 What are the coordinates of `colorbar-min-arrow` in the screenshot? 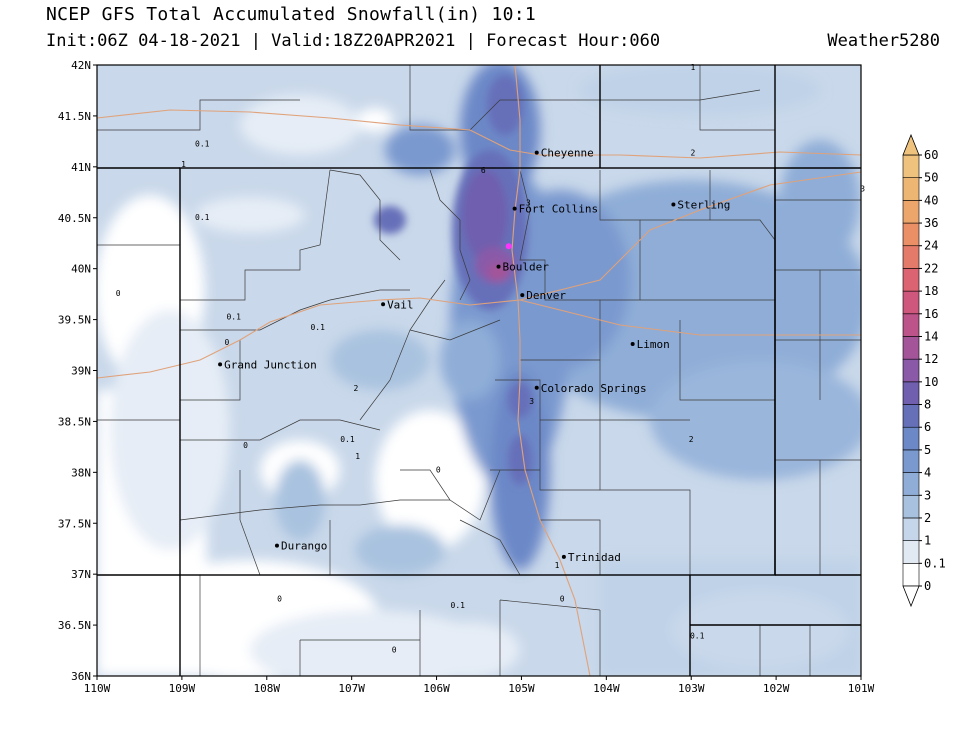 It's located at (911, 596).